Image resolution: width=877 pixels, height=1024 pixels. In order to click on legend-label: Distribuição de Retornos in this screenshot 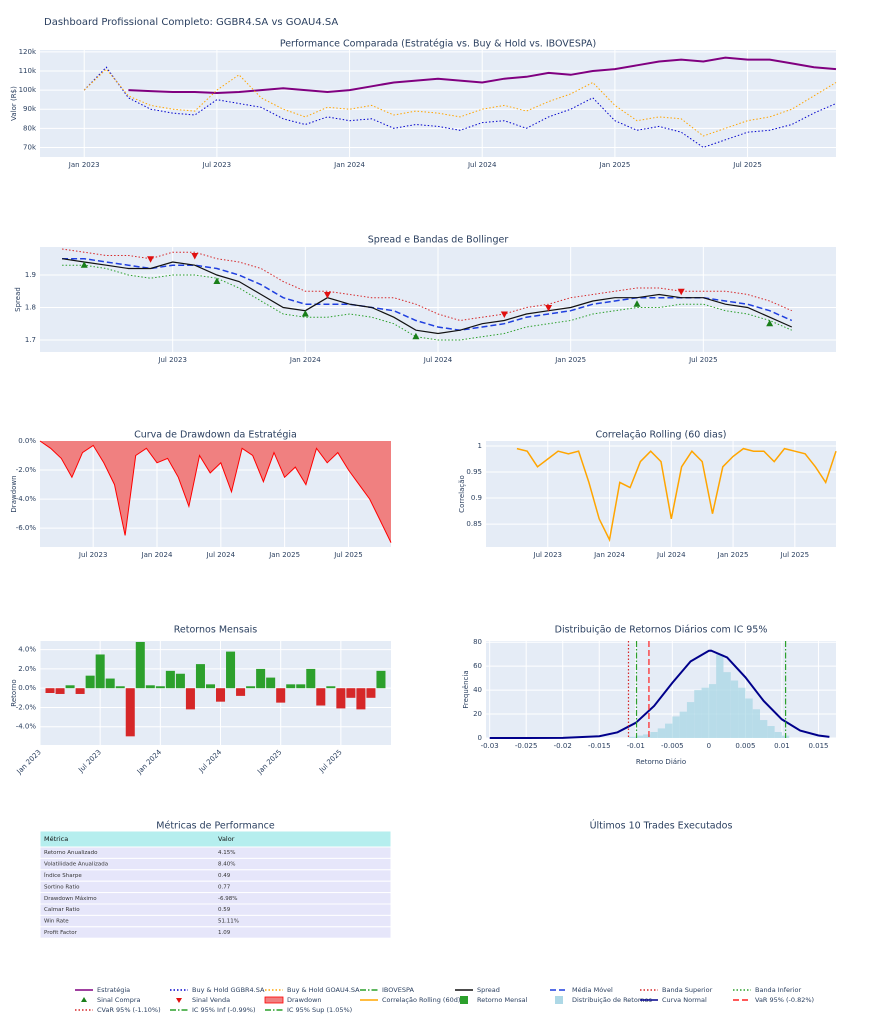, I will do `click(612, 1000)`.